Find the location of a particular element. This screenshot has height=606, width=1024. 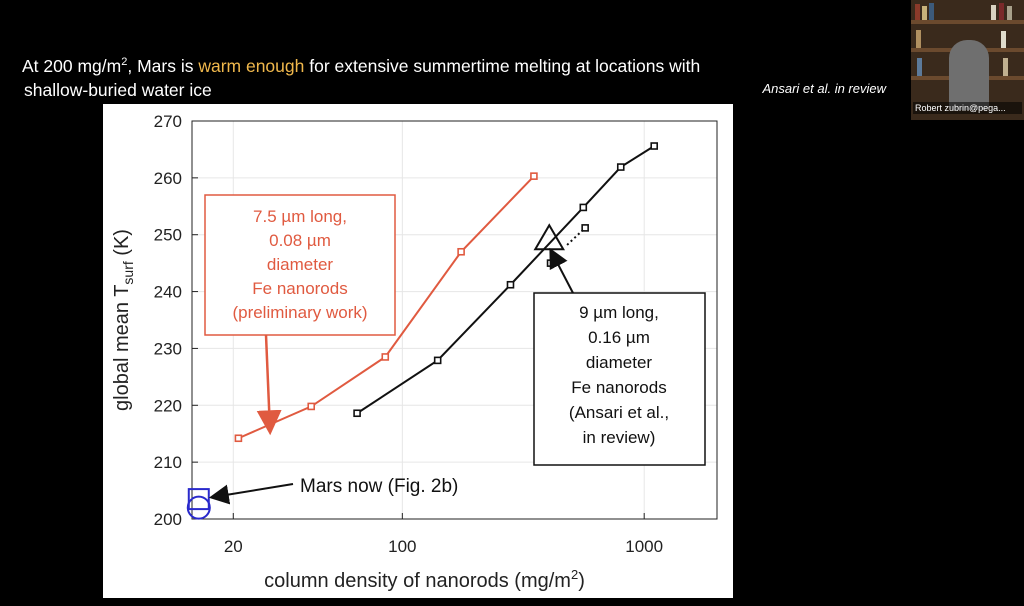

y-tick-label: 260 is located at coordinates (168, 178).